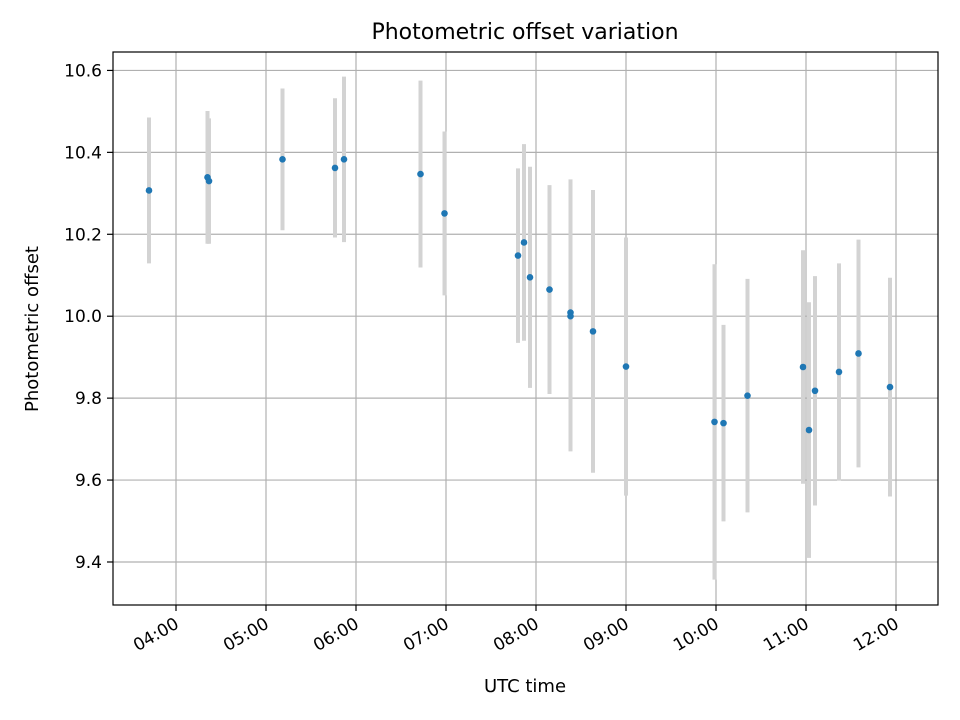  What do you see at coordinates (88, 481) in the screenshot?
I see `y-tick-label: 9.6` at bounding box center [88, 481].